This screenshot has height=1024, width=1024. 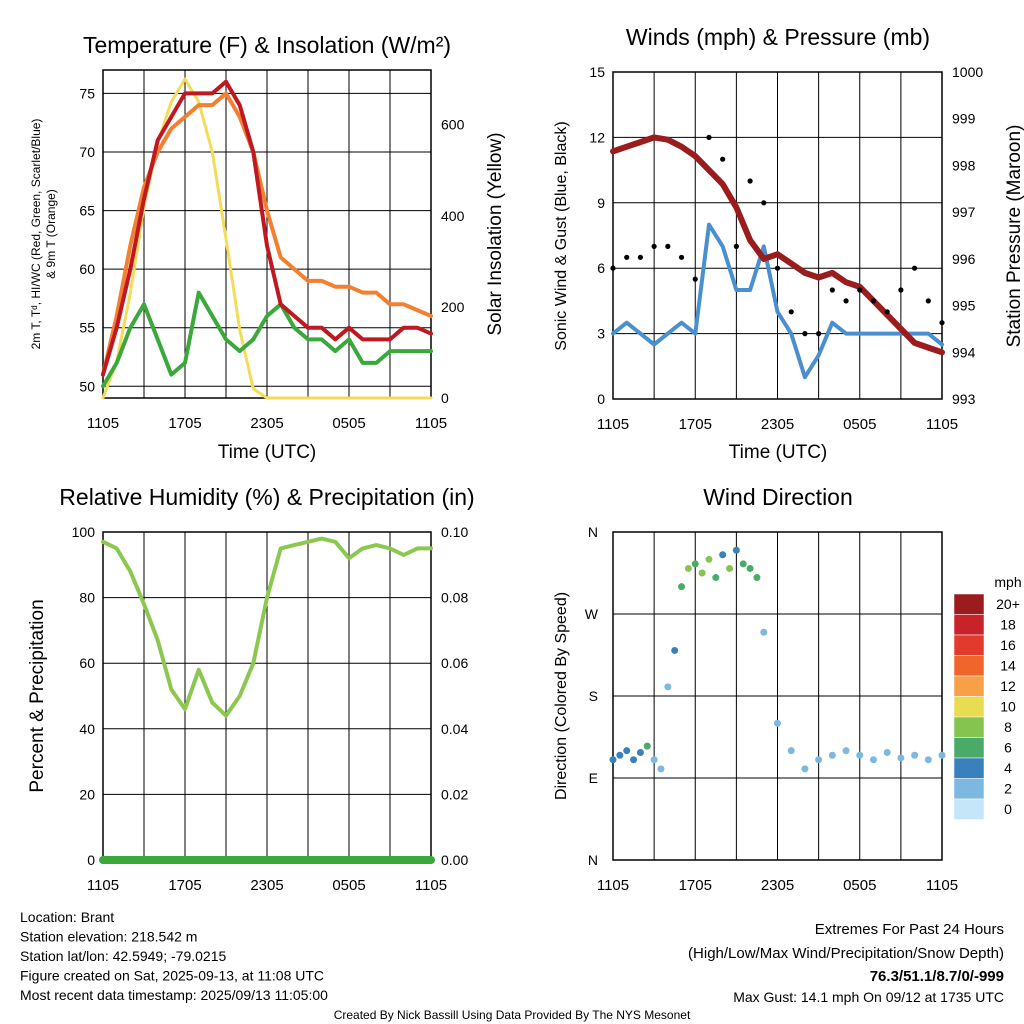 What do you see at coordinates (1008, 789) in the screenshot?
I see `legend-label: 2` at bounding box center [1008, 789].